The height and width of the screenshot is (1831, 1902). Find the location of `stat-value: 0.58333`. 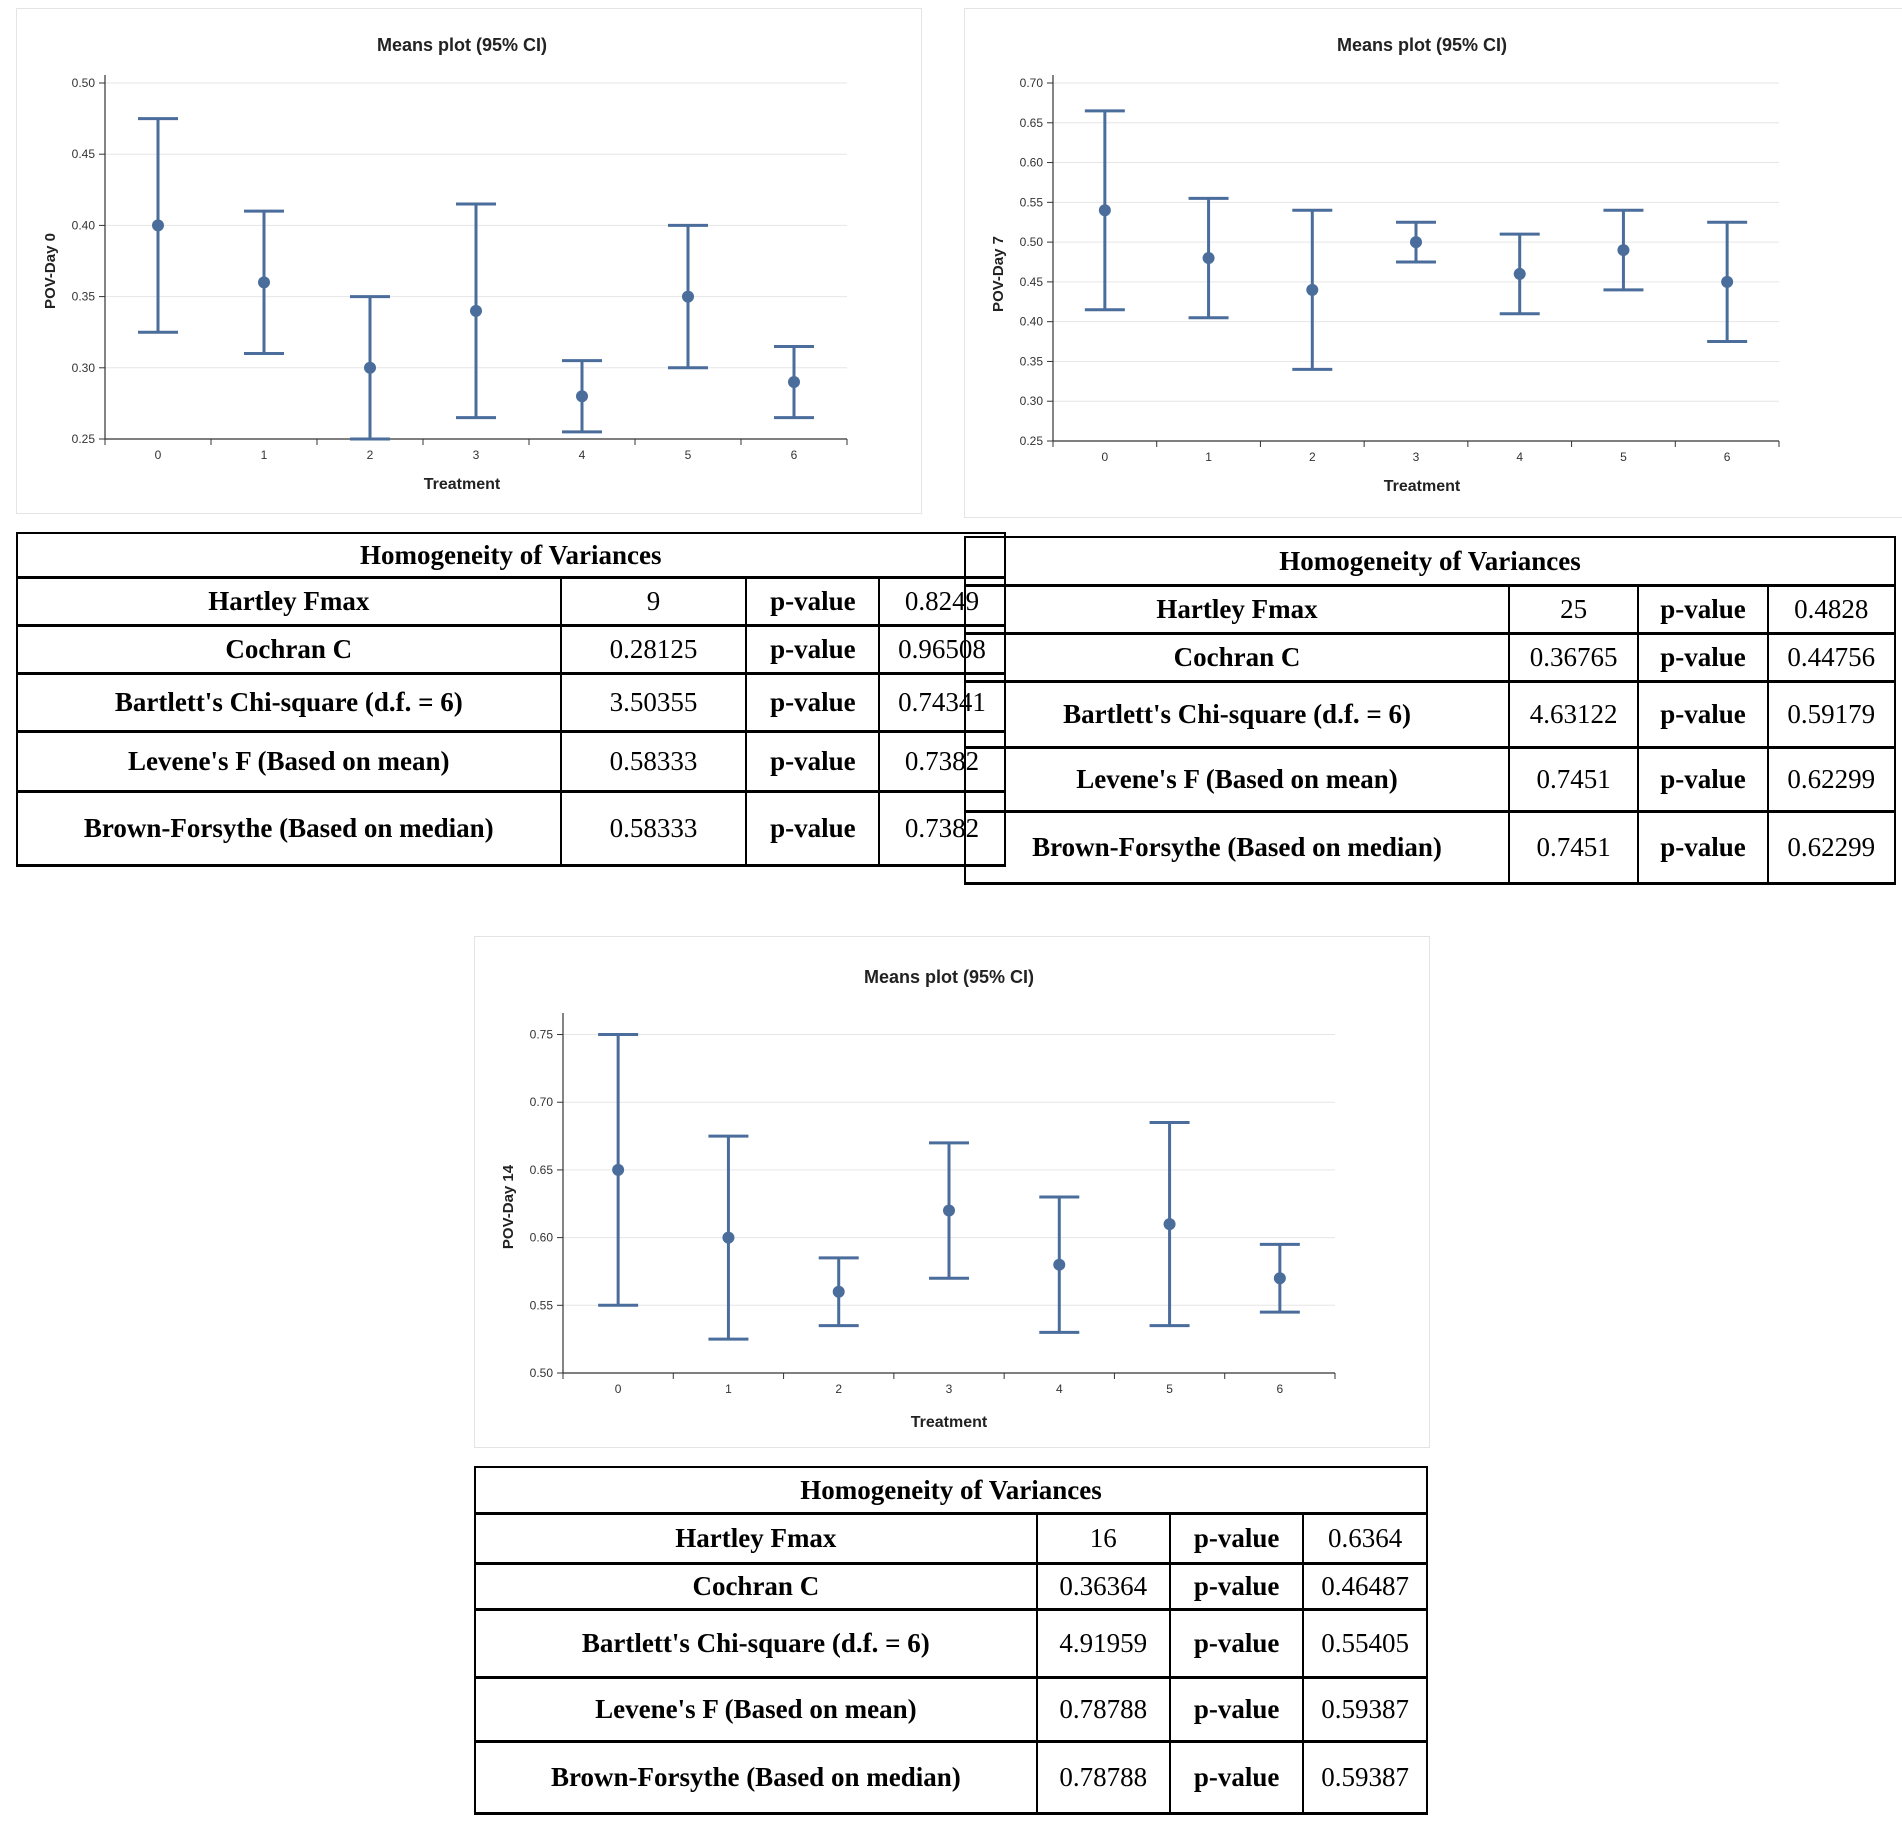

stat-value: 0.58333 is located at coordinates (653, 761).